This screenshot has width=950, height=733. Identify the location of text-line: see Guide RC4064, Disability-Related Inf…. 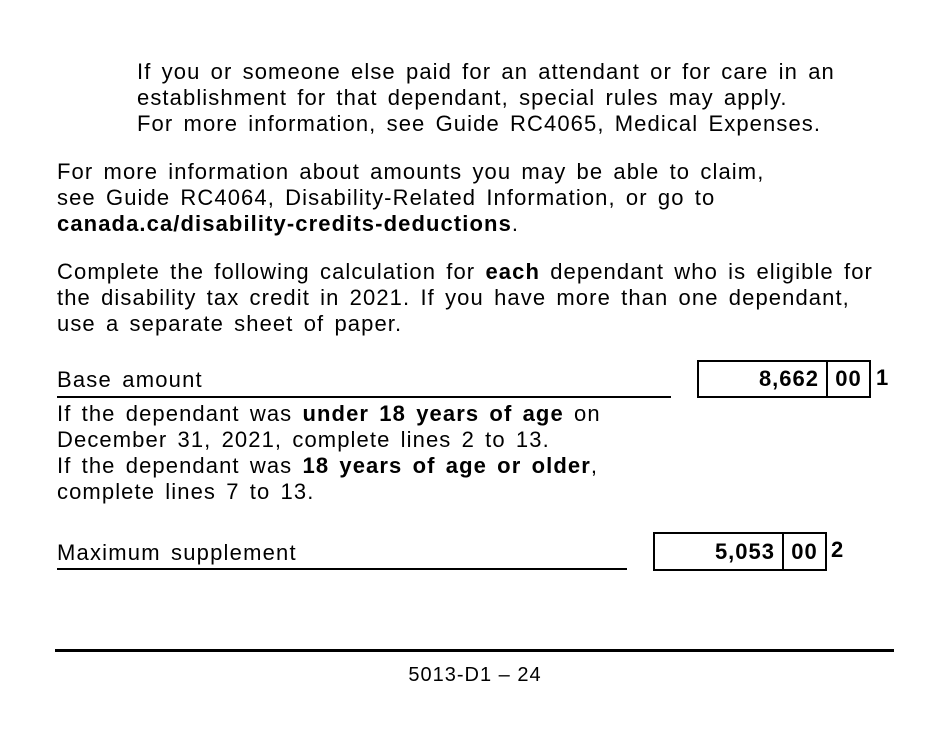
(386, 197).